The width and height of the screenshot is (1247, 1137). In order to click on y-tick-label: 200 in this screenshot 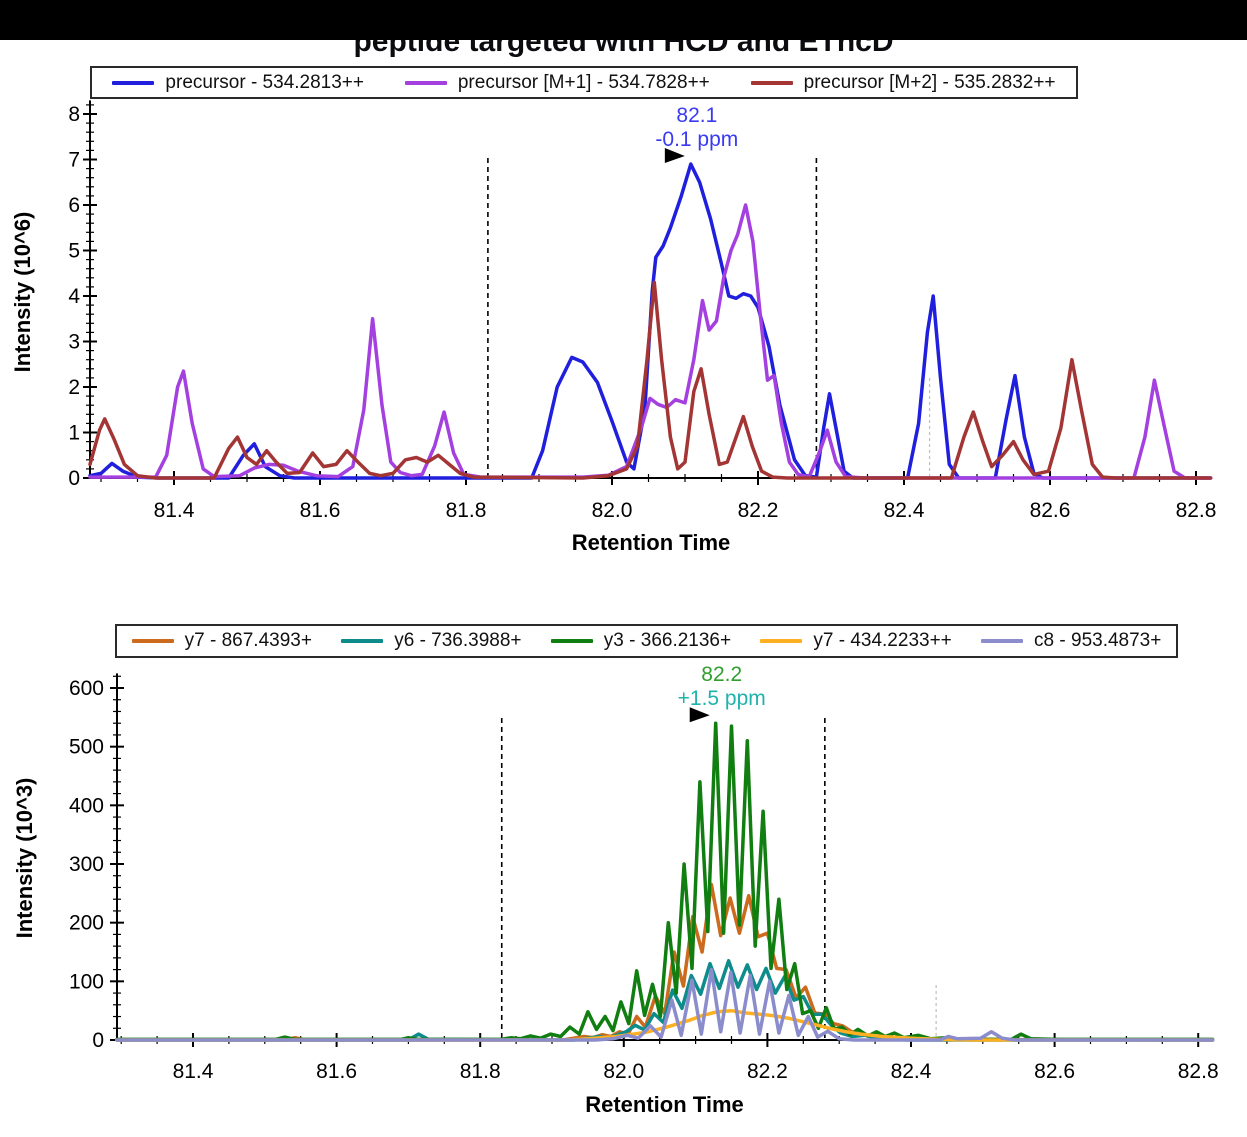, I will do `click(86, 923)`.